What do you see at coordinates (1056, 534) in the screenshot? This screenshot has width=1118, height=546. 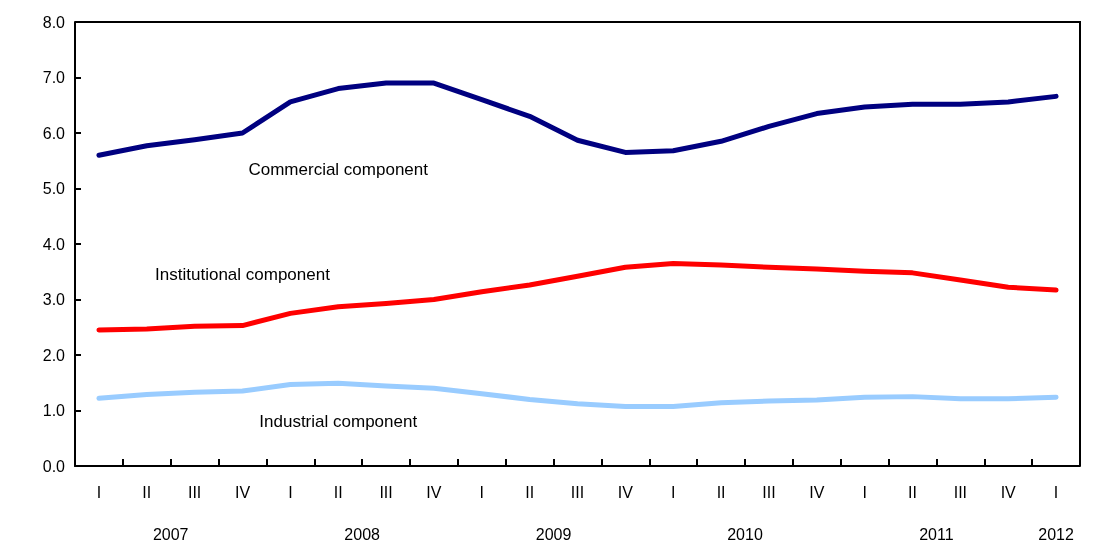 I see `text: 2012` at bounding box center [1056, 534].